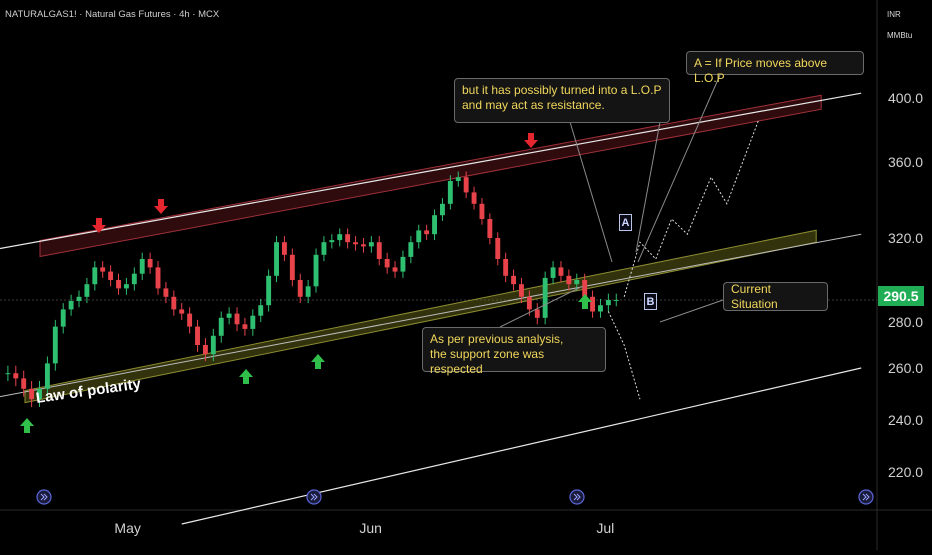  Describe the element at coordinates (905, 238) in the screenshot. I see `y-tick-label: 320.0` at that location.